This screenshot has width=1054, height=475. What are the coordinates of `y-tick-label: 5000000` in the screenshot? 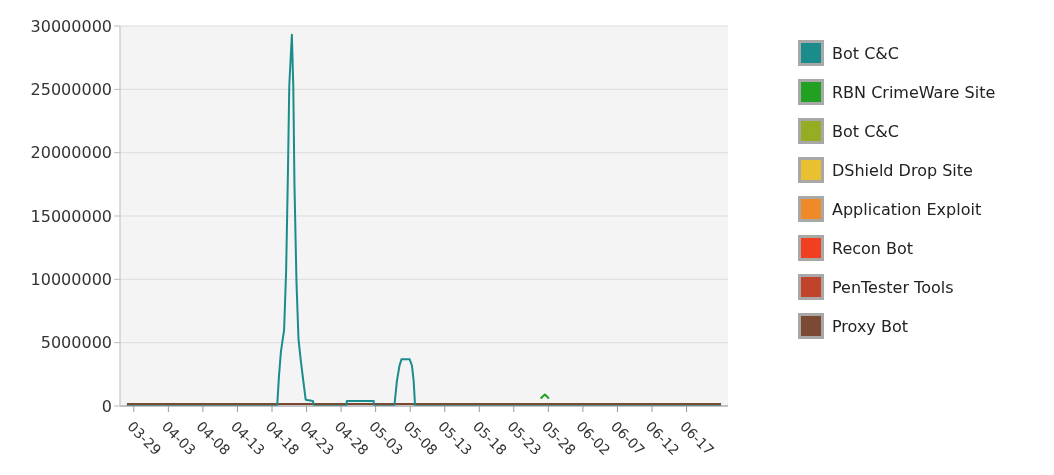 It's located at (76, 343).